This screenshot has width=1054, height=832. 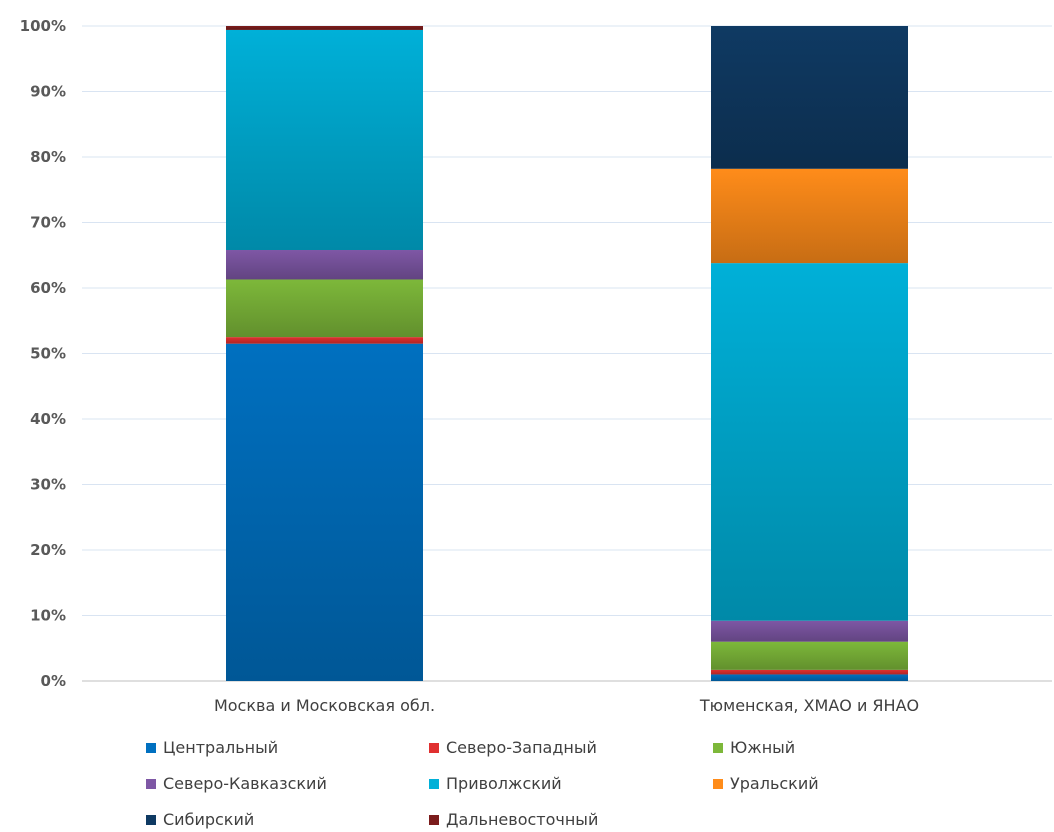 I want to click on x-category-label: Москва и Московская обл., so click(x=324, y=705).